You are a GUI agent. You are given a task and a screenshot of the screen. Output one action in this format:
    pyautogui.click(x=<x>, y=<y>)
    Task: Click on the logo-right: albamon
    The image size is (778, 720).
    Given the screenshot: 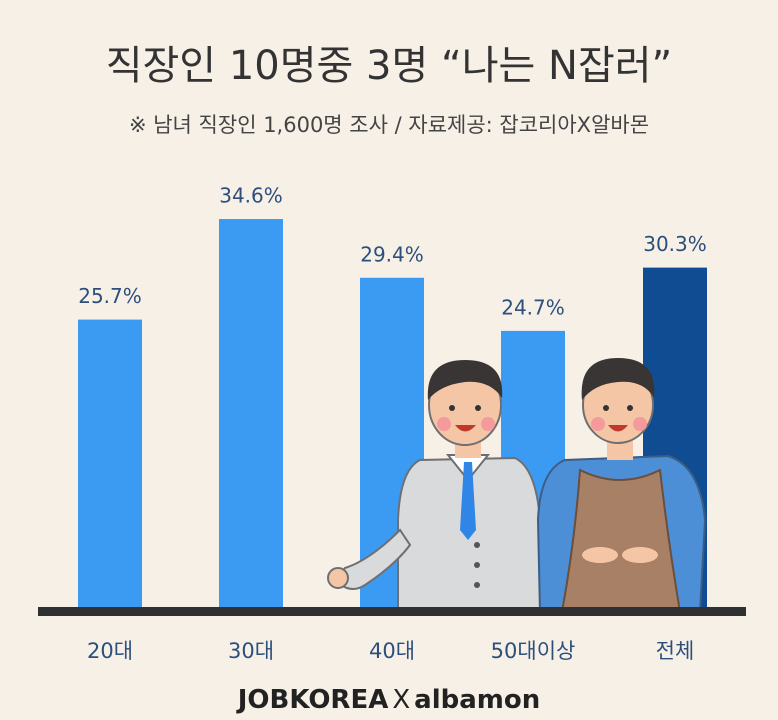 What is the action you would take?
    pyautogui.click(x=477, y=700)
    